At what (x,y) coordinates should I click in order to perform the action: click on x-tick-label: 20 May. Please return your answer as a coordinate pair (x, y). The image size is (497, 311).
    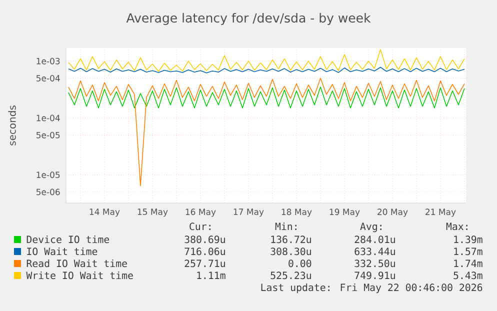
    Looking at the image, I should click on (393, 212).